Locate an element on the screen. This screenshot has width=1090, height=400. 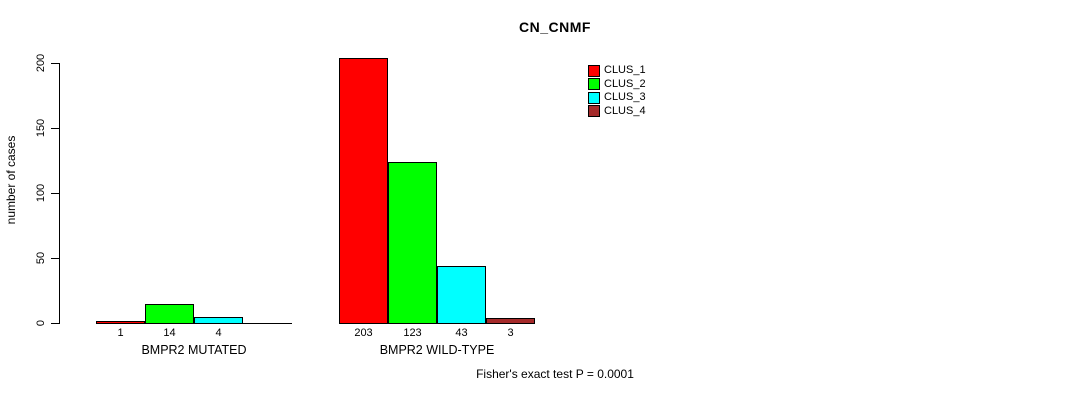
y-axis-tick-label: 50 is located at coordinates (41, 258).